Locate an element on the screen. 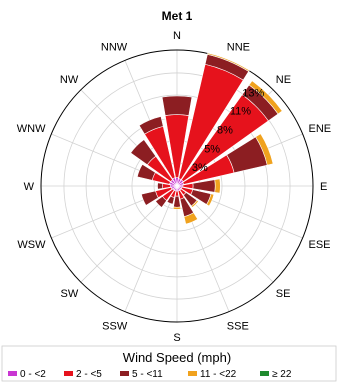  direction-label-SW: SW is located at coordinates (69, 294).